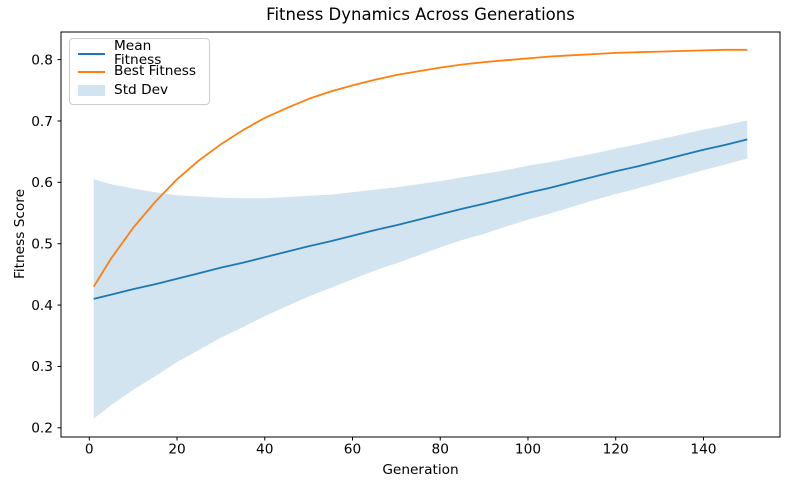  I want to click on x-tick-label: 40, so click(264, 450).